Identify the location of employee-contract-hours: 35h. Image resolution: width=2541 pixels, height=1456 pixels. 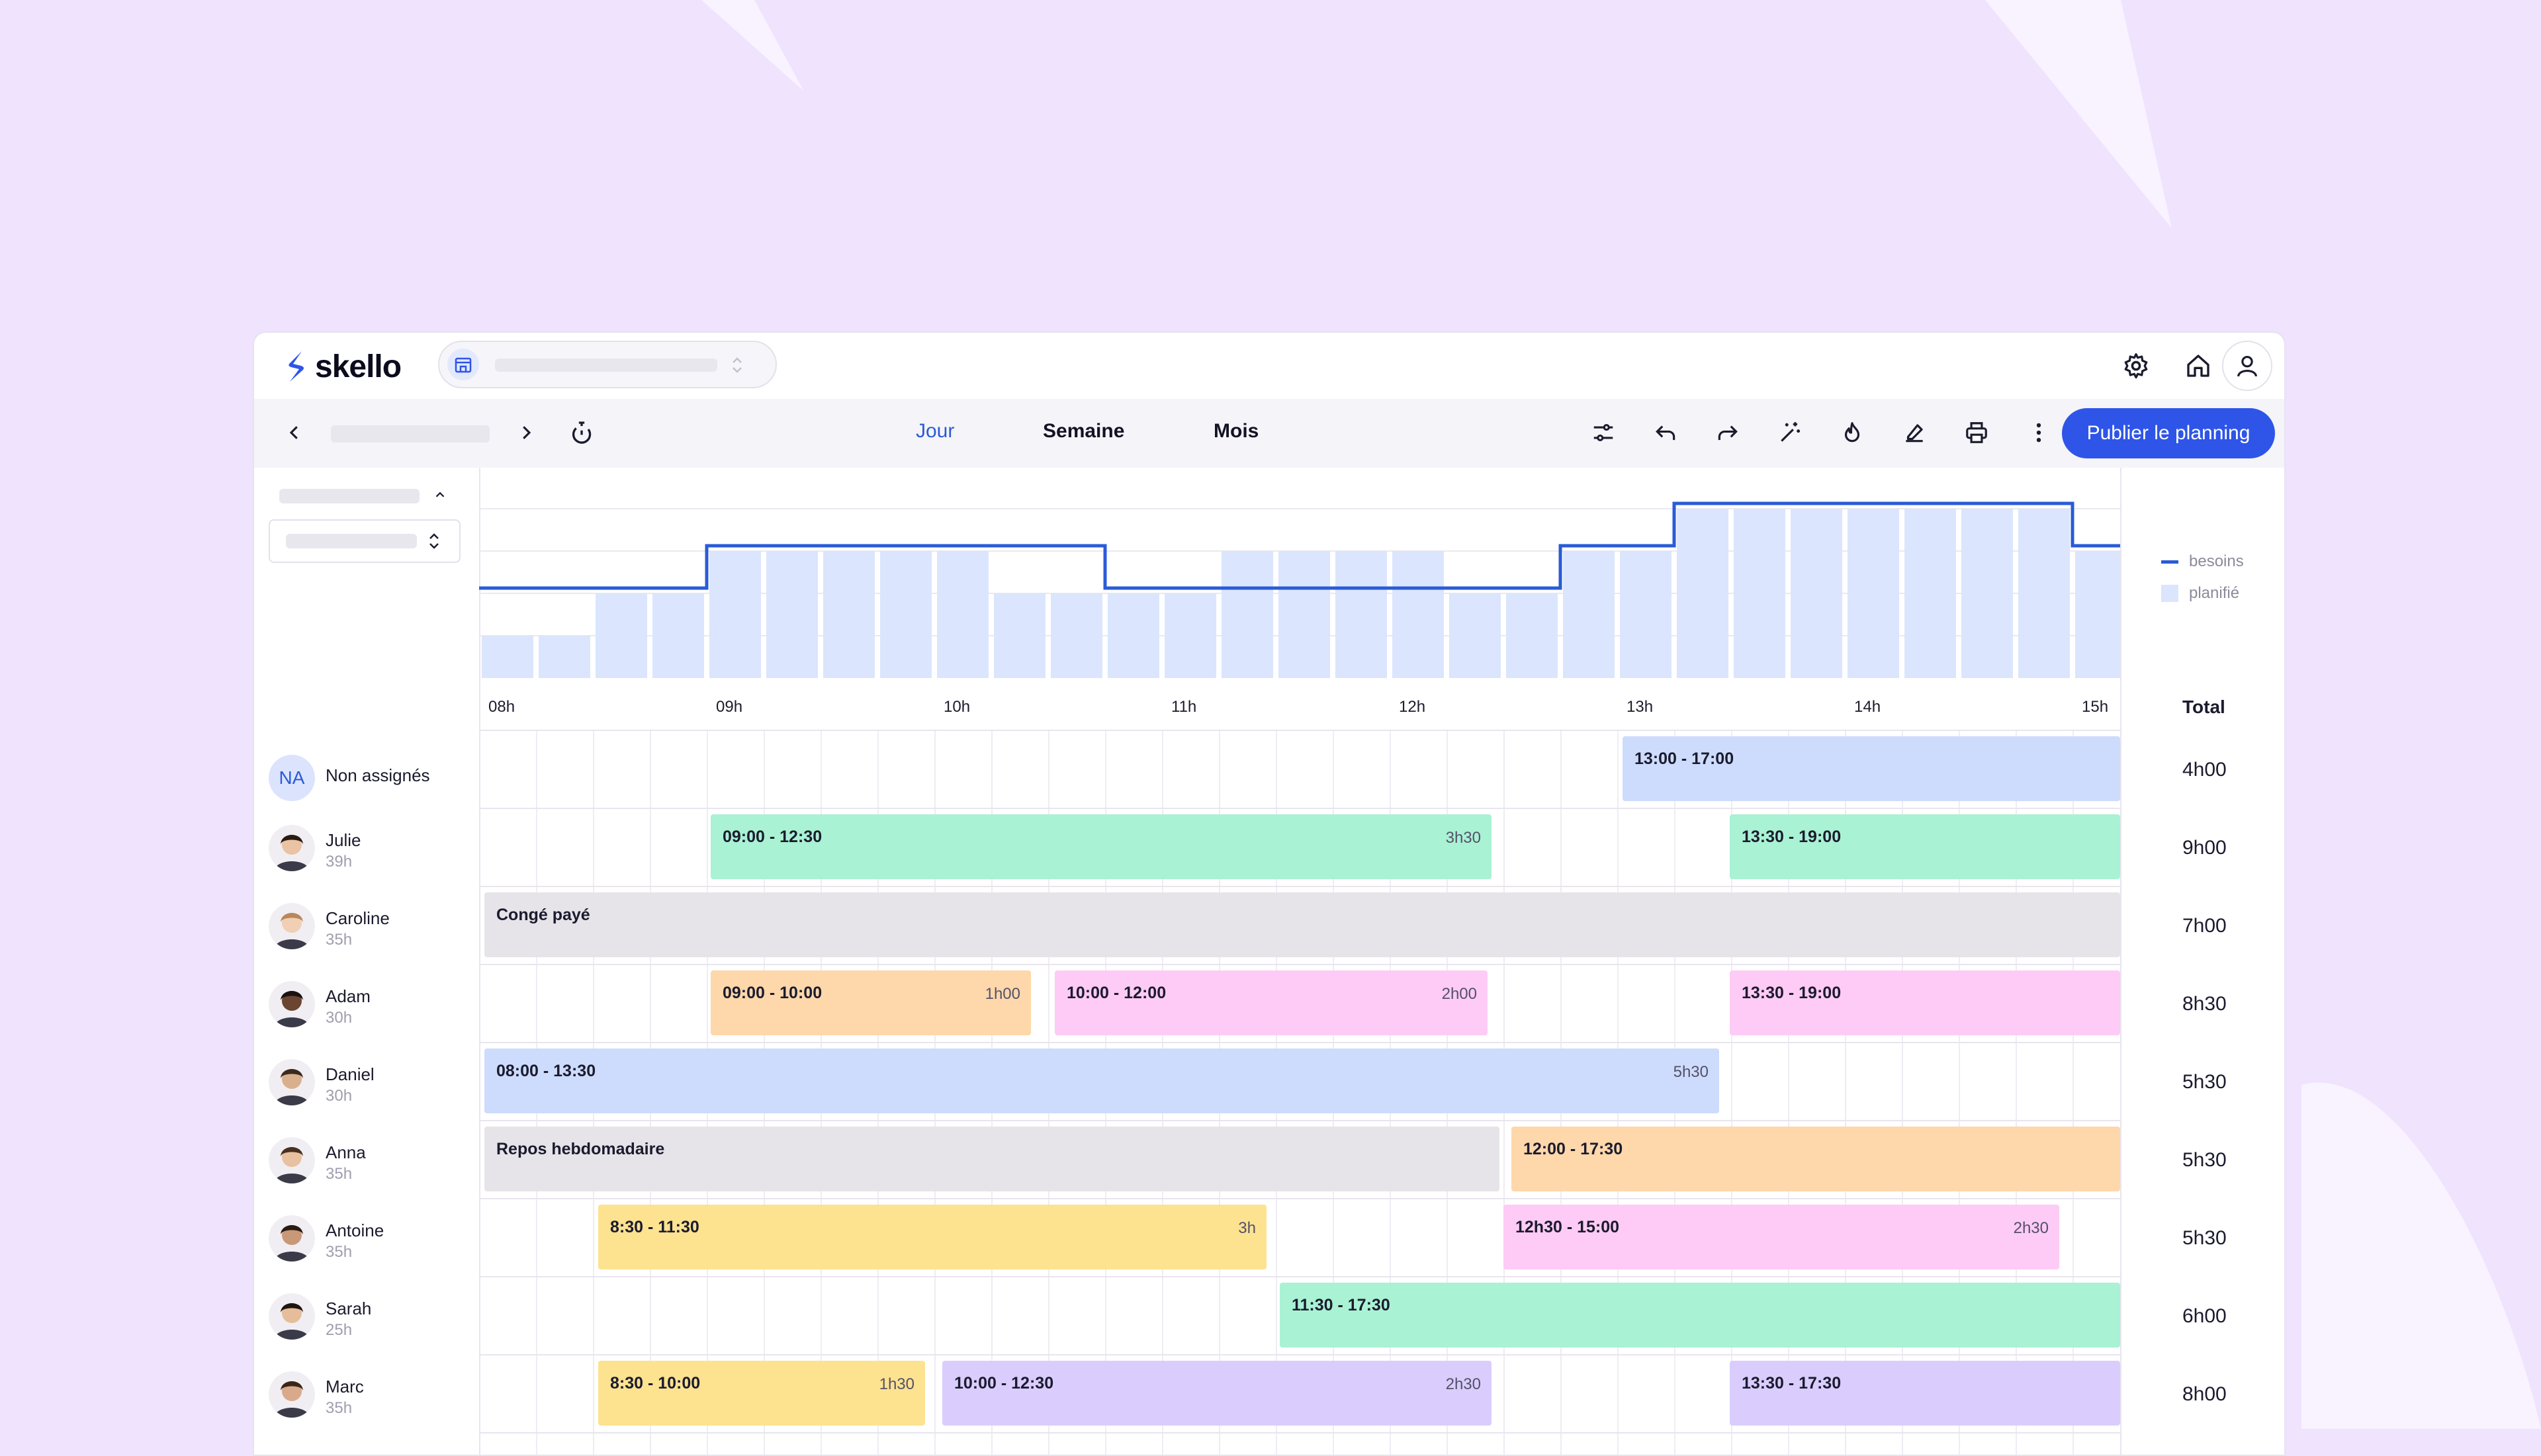
(339, 1408).